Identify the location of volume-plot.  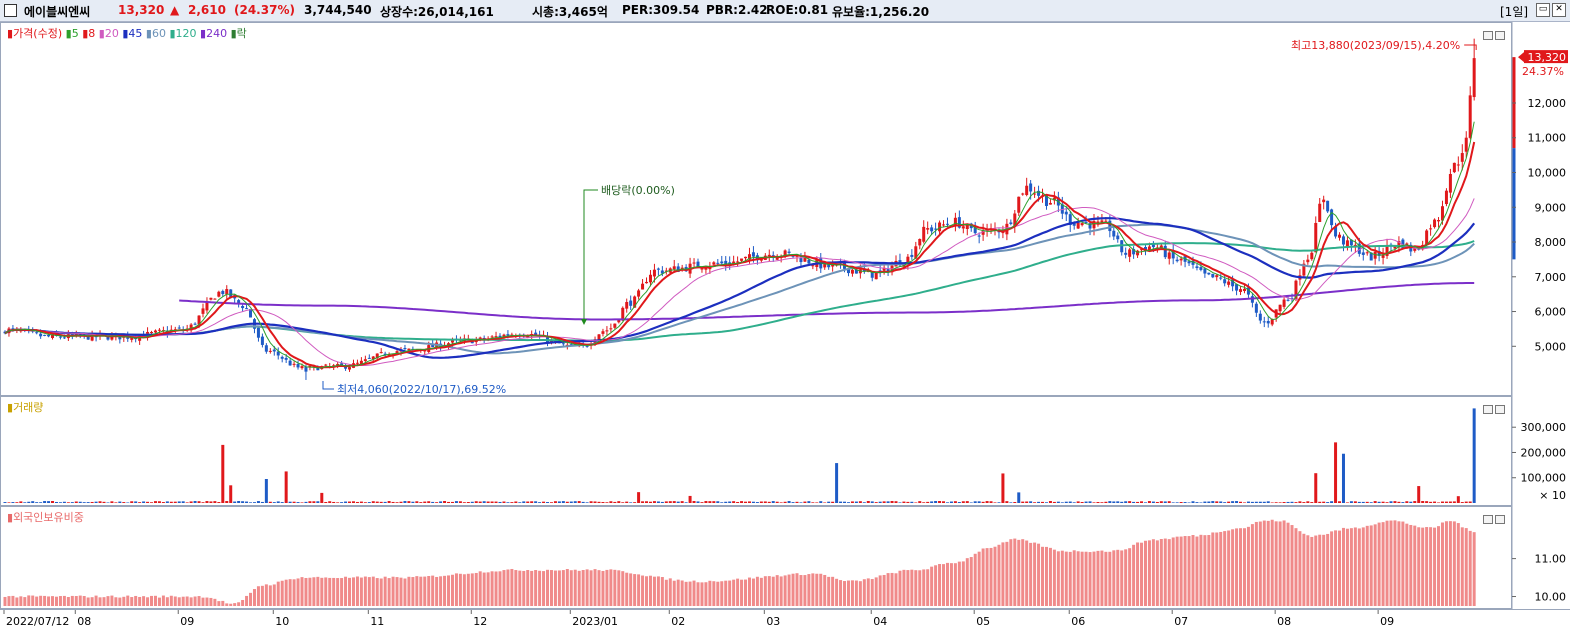
(739, 455).